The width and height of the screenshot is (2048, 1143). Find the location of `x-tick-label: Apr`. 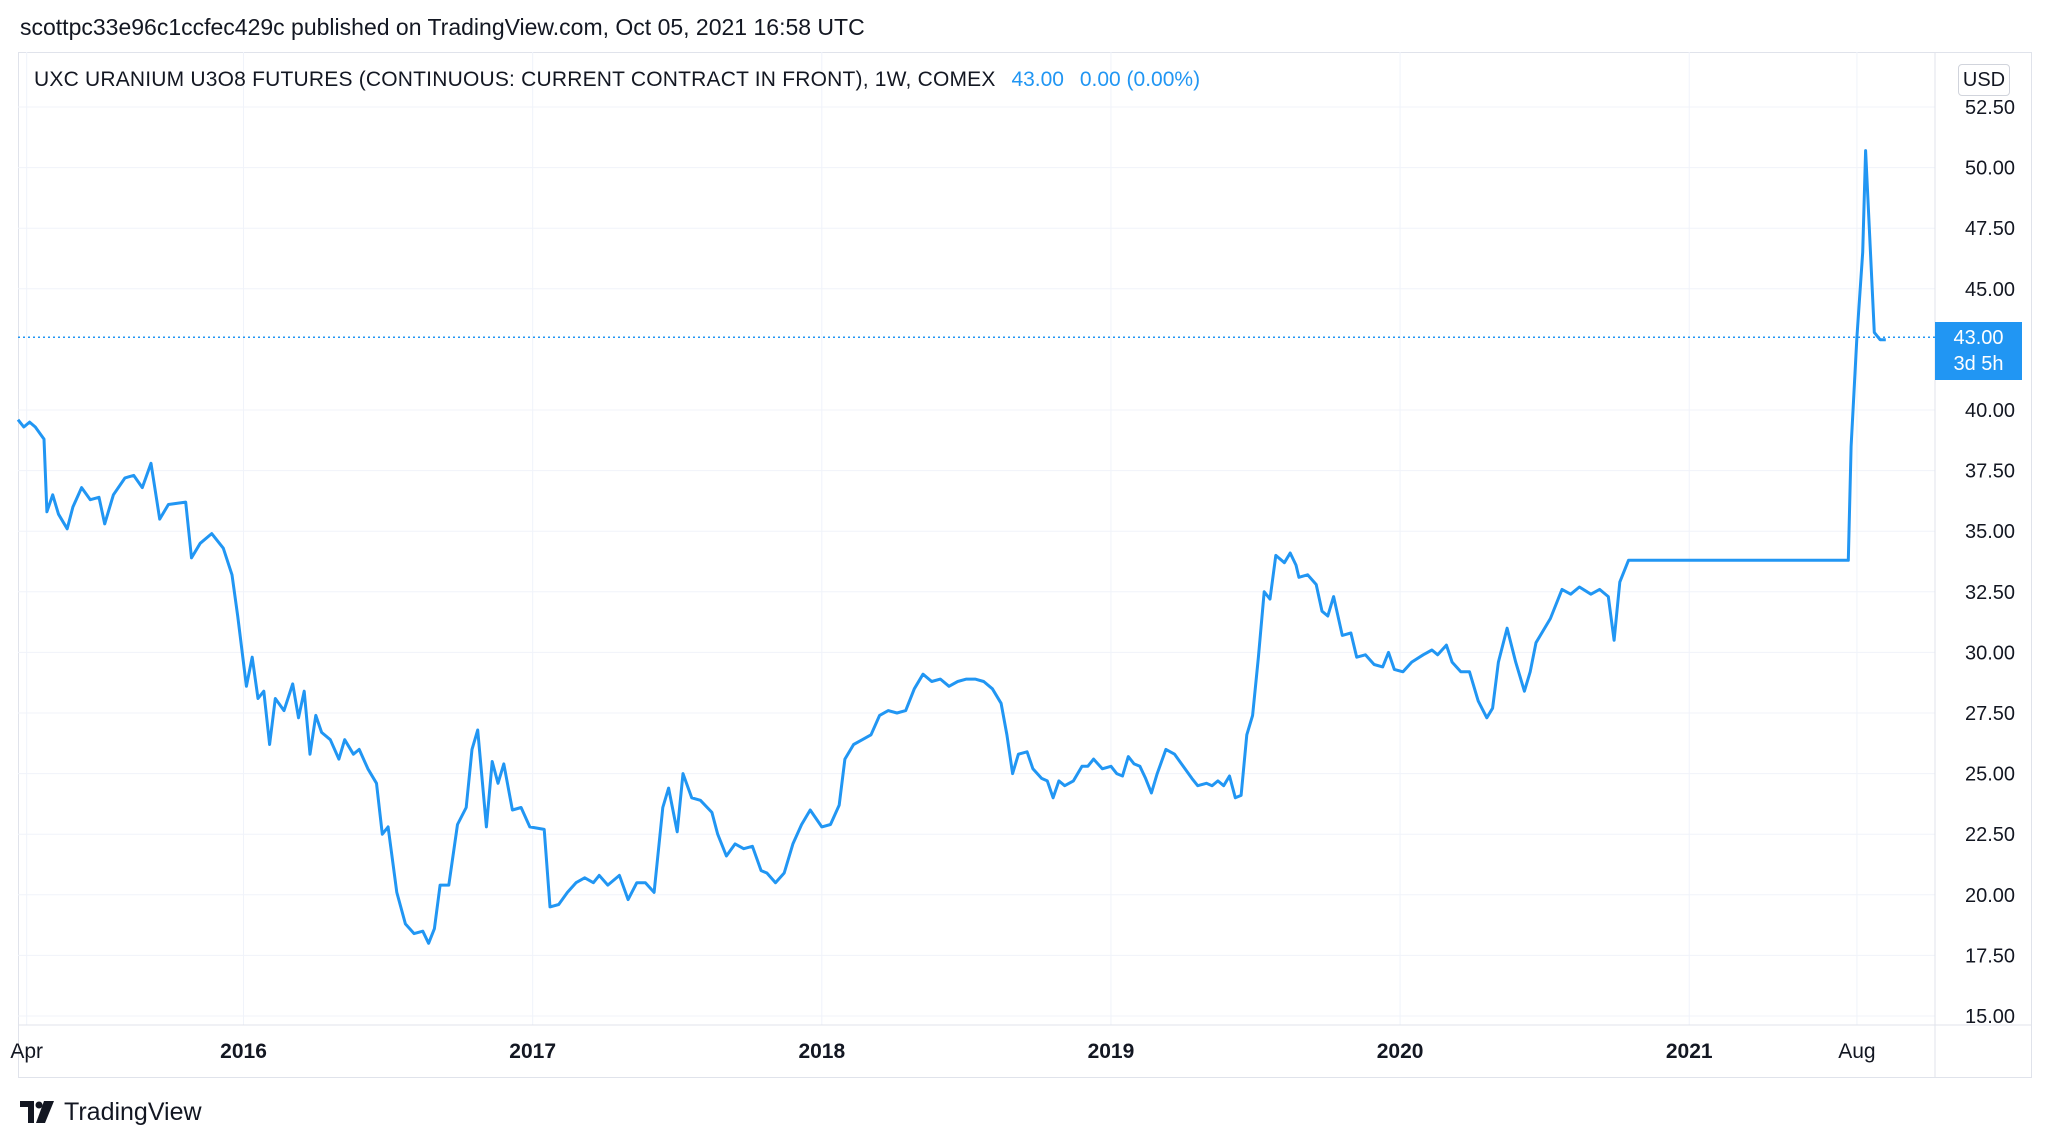

x-tick-label: Apr is located at coordinates (26, 1051).